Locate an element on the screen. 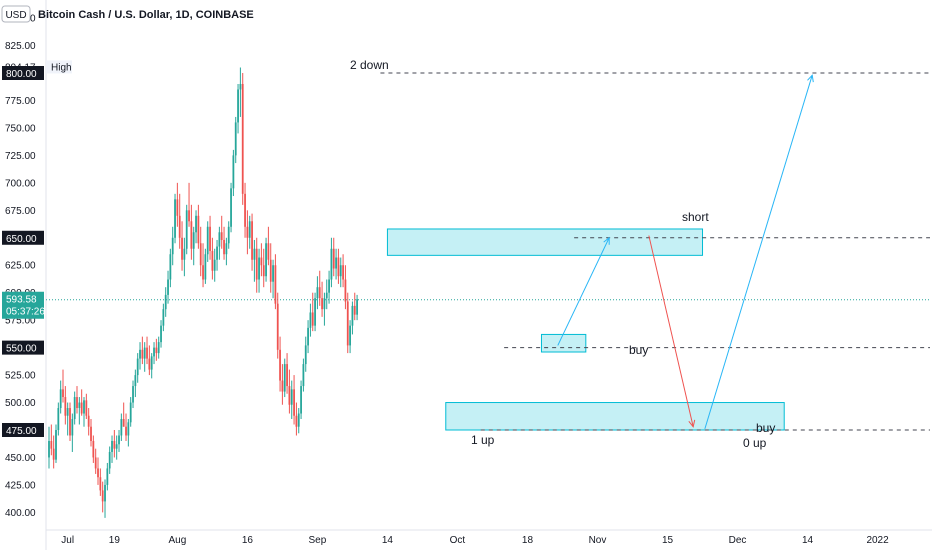 The width and height of the screenshot is (932, 550). price-tick-label: 750.00 is located at coordinates (20, 128).